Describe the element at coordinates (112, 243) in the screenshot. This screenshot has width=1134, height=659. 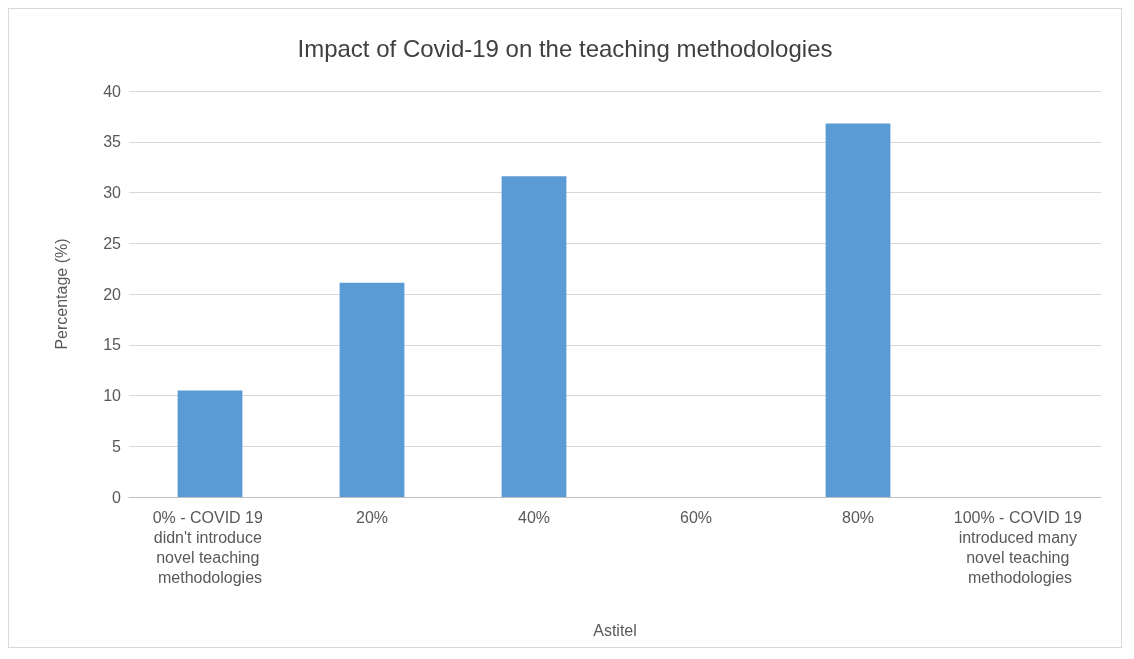
I see `y-tick-label: 25` at that location.